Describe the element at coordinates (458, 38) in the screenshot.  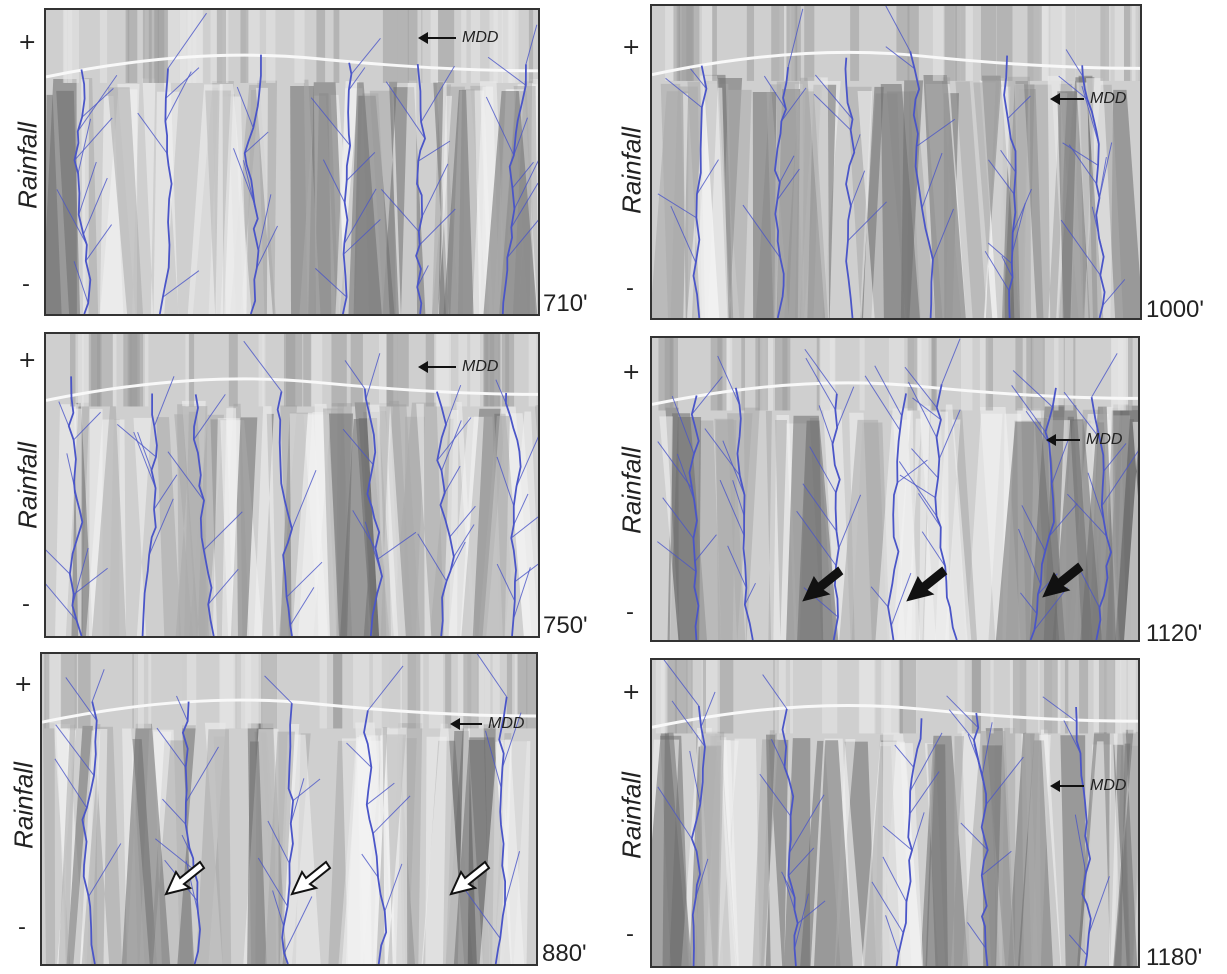
I see `mdd-marker: MDD` at that location.